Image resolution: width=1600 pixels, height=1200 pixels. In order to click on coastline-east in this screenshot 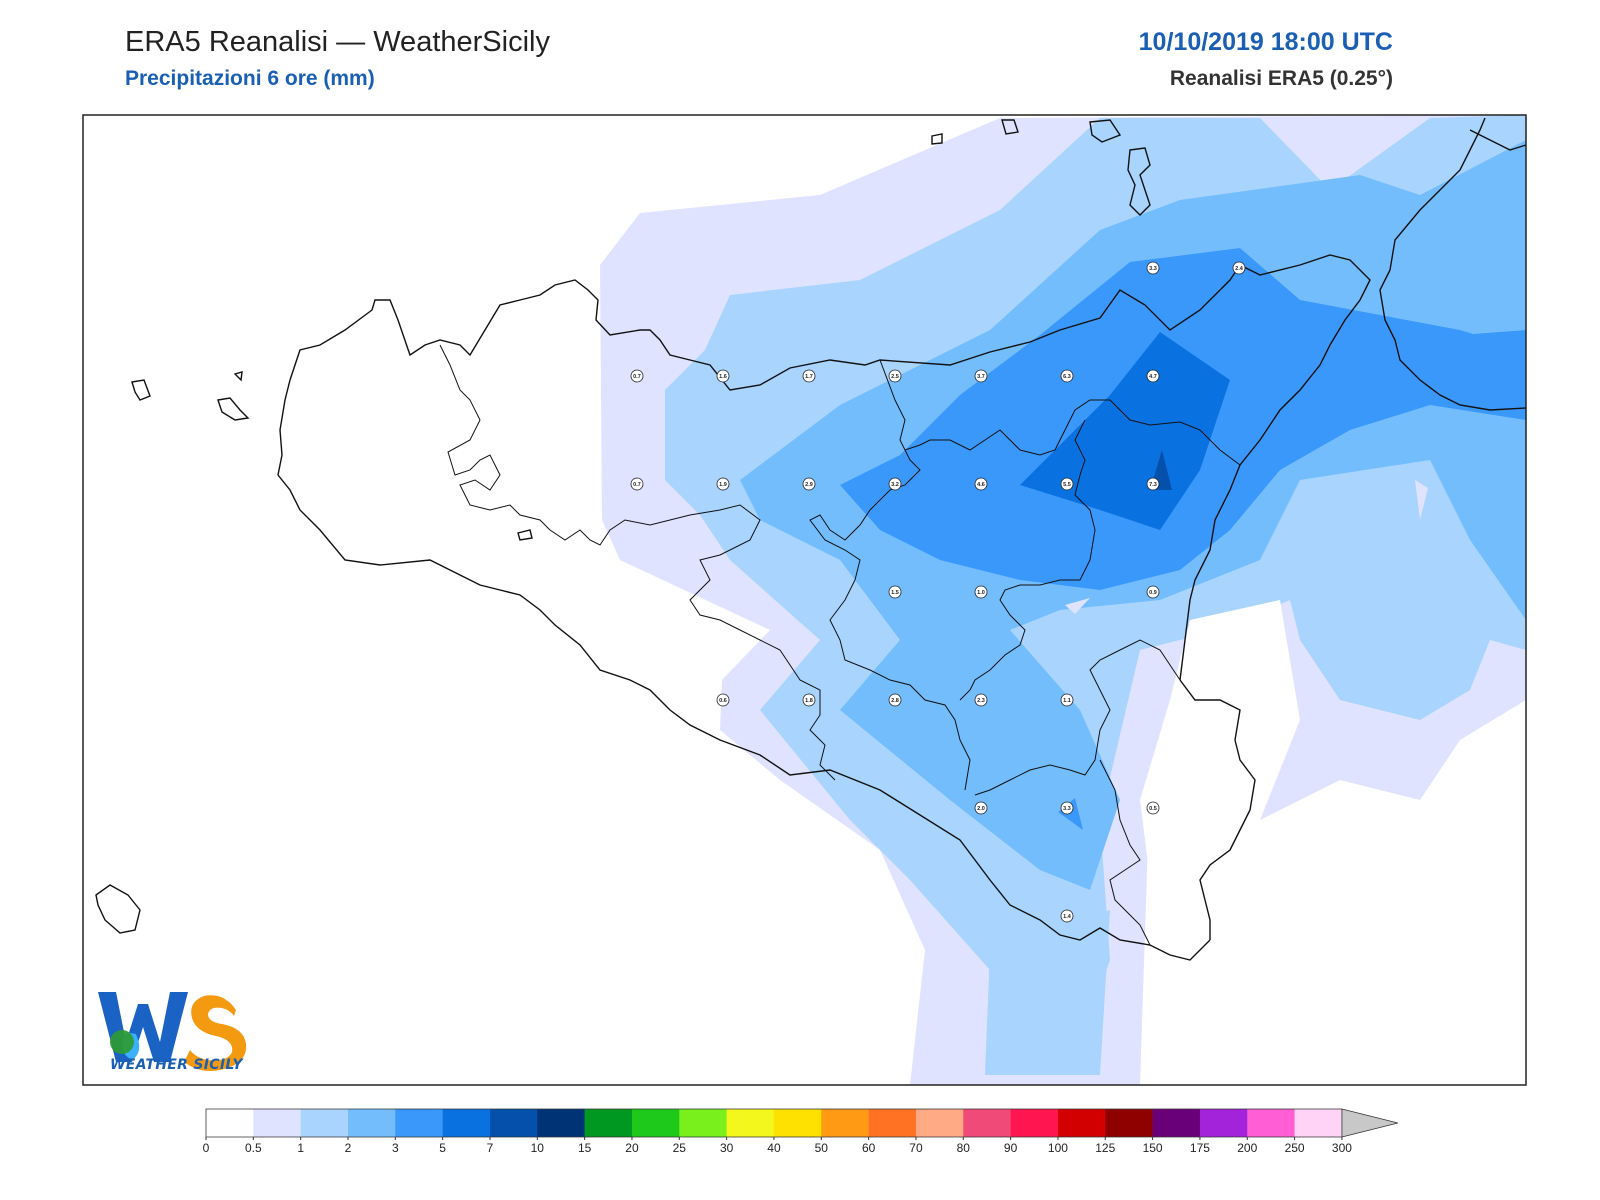, I will do `click(1217, 809)`.